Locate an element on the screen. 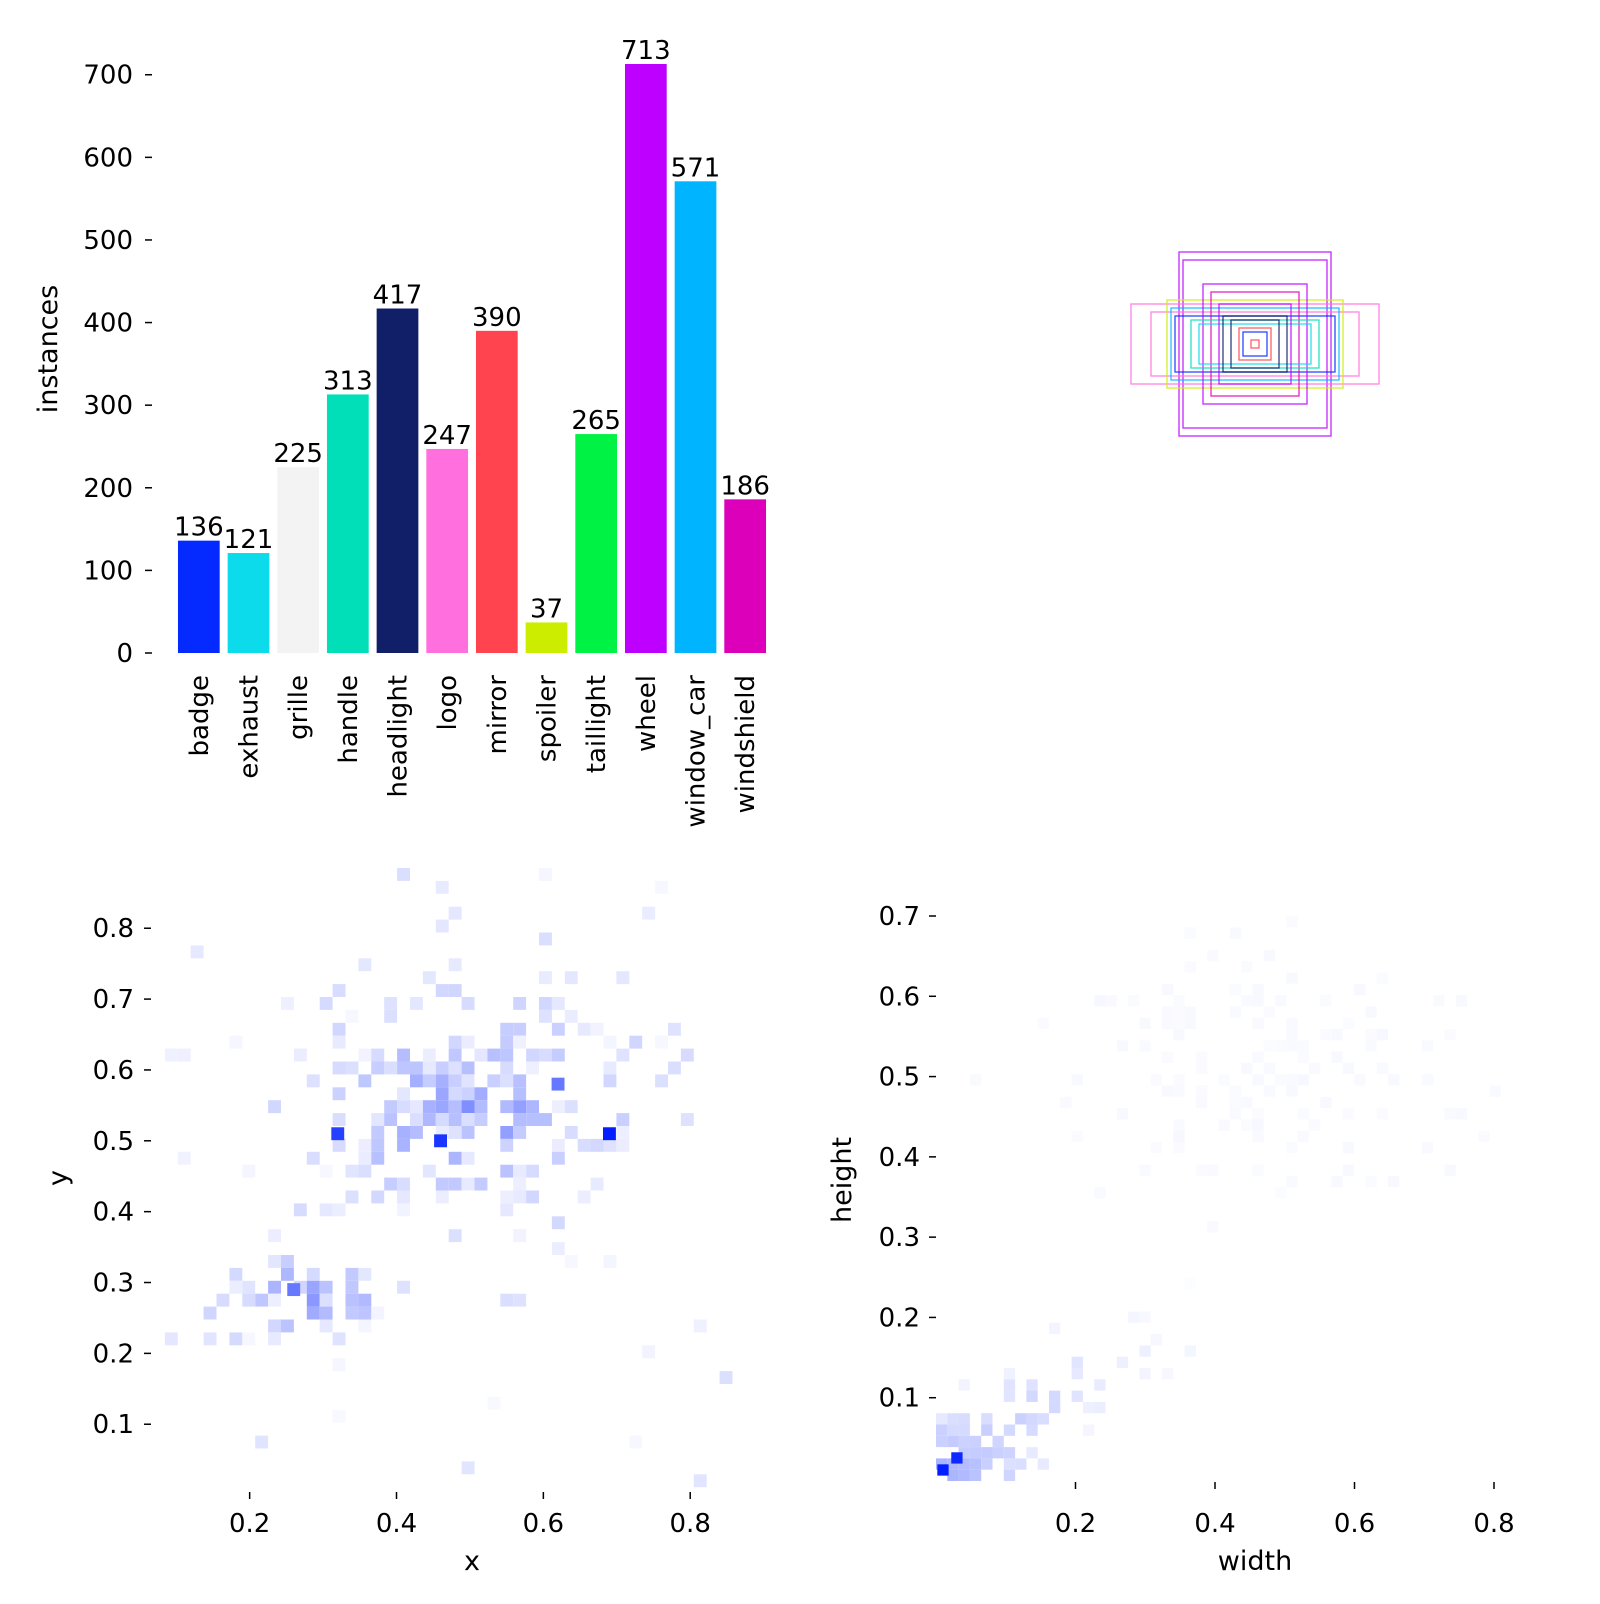 This screenshot has height=1604, width=1600. bar-value-label: 571 is located at coordinates (696, 168).